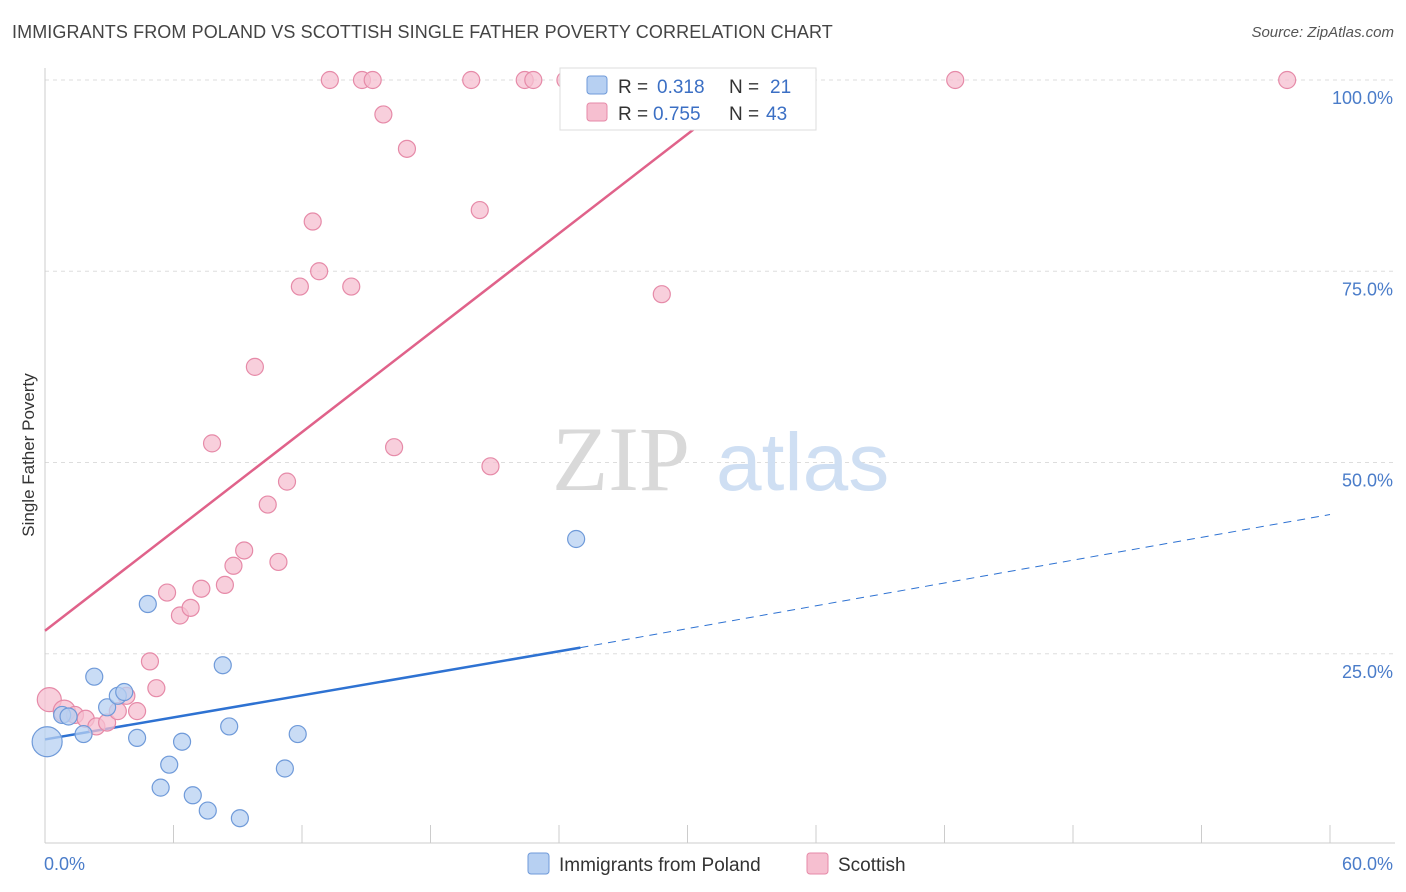  I want to click on poland-r-value: 0.318, so click(681, 87).